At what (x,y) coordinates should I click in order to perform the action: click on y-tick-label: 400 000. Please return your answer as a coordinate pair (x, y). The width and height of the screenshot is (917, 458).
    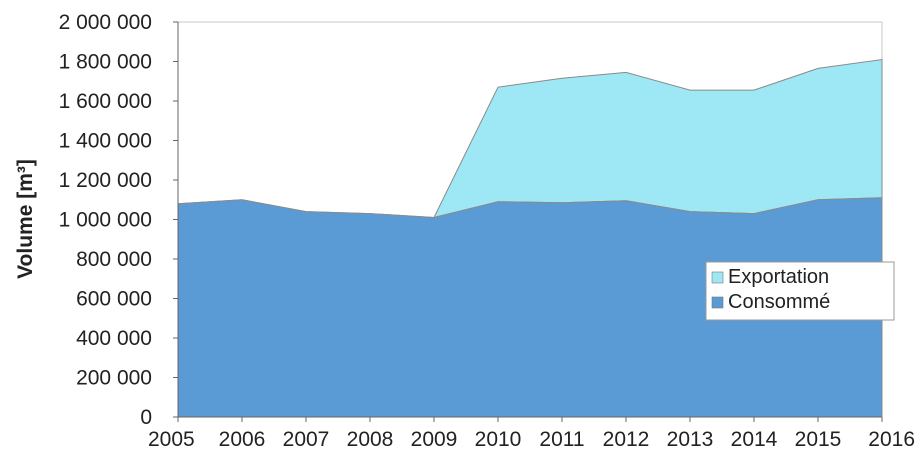
    Looking at the image, I should click on (114, 338).